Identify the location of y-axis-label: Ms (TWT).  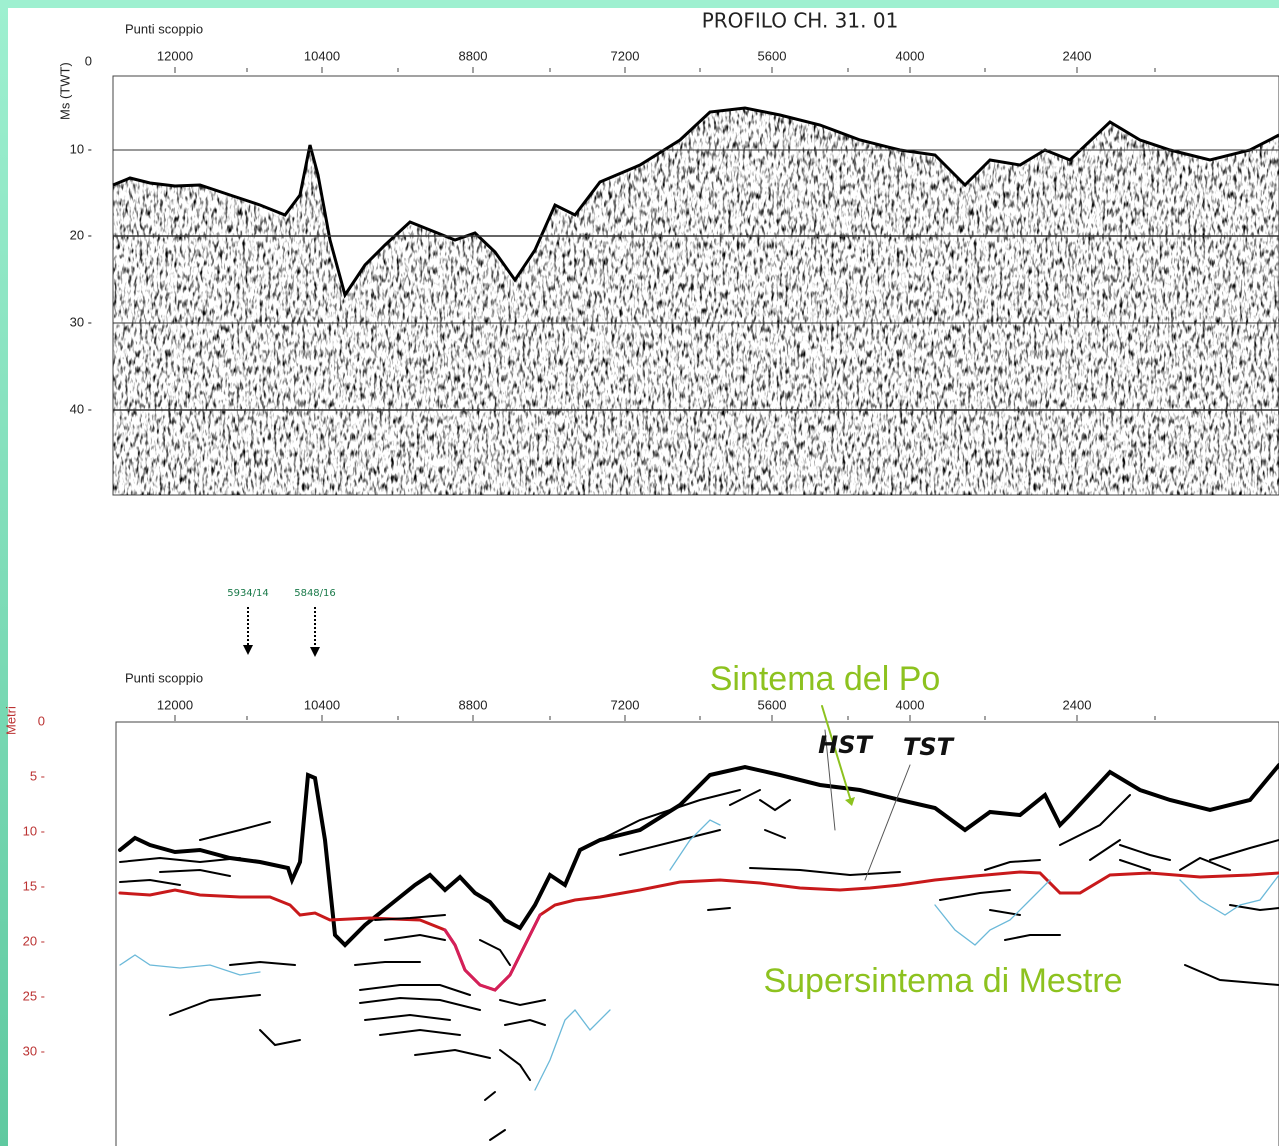
(64, 91).